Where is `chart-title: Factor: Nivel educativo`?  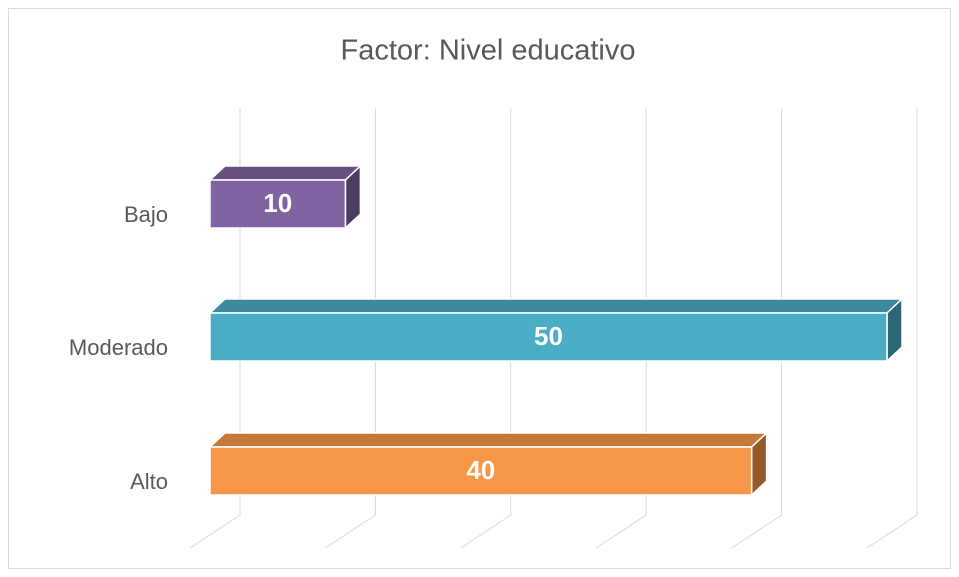 chart-title: Factor: Nivel educativo is located at coordinates (488, 51).